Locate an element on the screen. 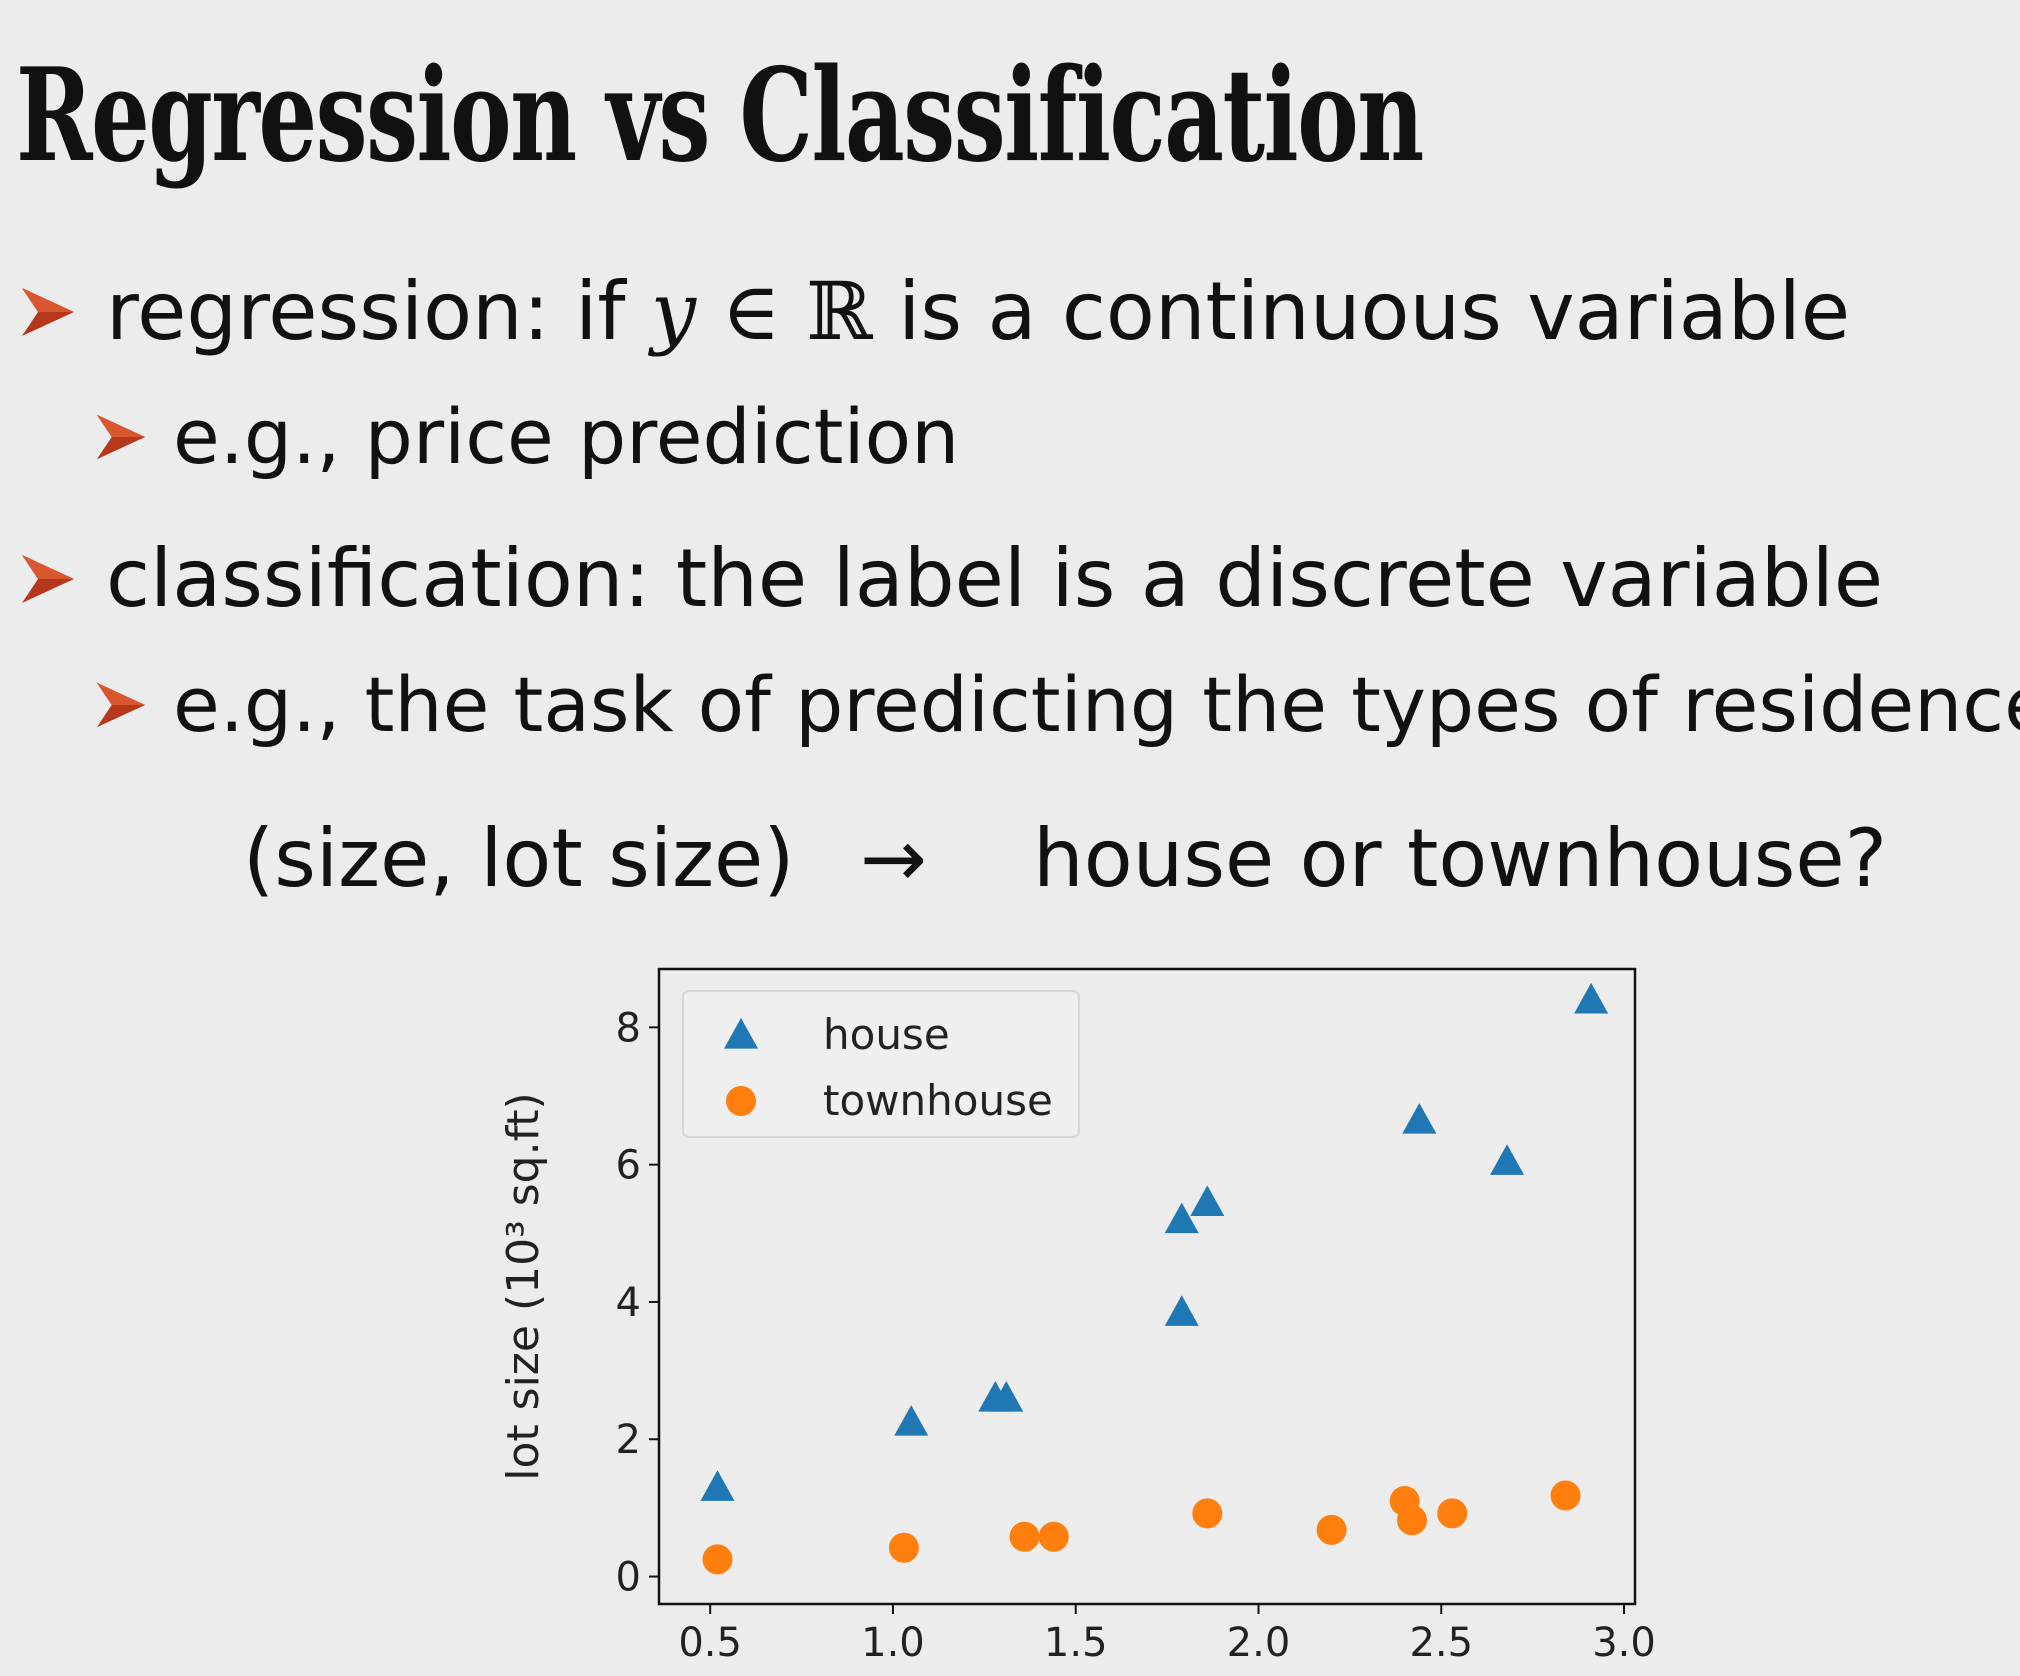 The width and height of the screenshot is (2020, 1676). mapping-input: (size, lot size) is located at coordinates (519, 858).